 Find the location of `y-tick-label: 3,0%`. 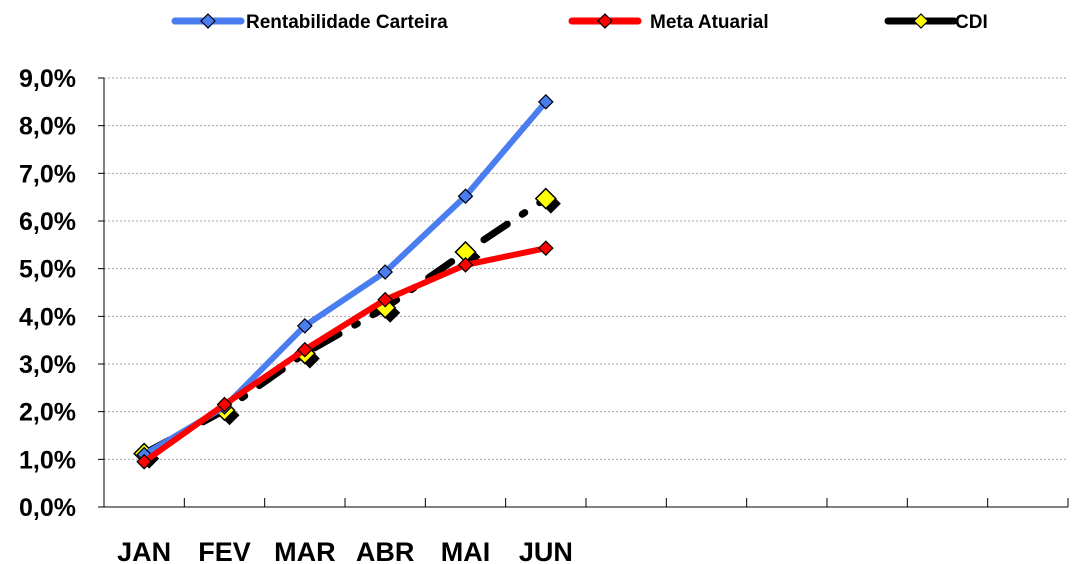

y-tick-label: 3,0% is located at coordinates (47, 365).